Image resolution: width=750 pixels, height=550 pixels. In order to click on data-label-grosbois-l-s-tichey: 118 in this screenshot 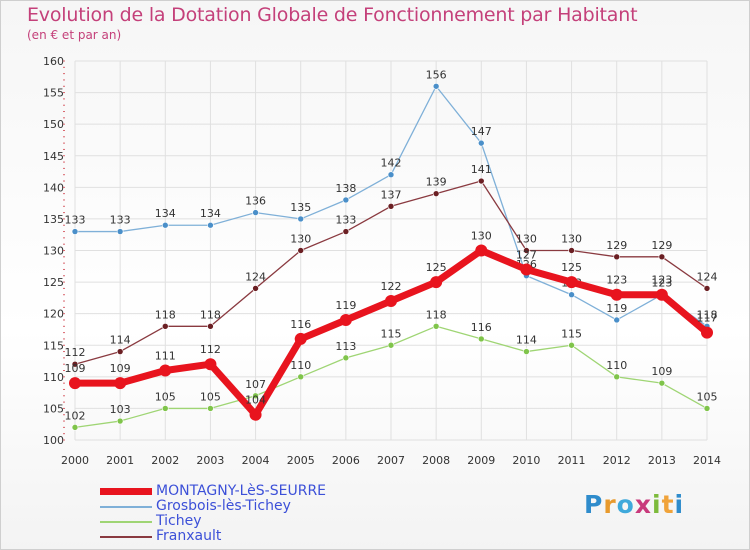, I will do `click(707, 314)`.